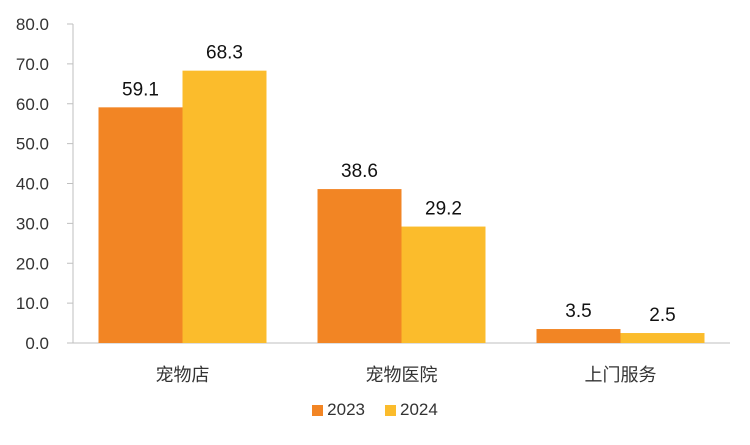 This screenshot has width=750, height=445. What do you see at coordinates (621, 375) in the screenshot?
I see `x-tick-label: 上门服务` at bounding box center [621, 375].